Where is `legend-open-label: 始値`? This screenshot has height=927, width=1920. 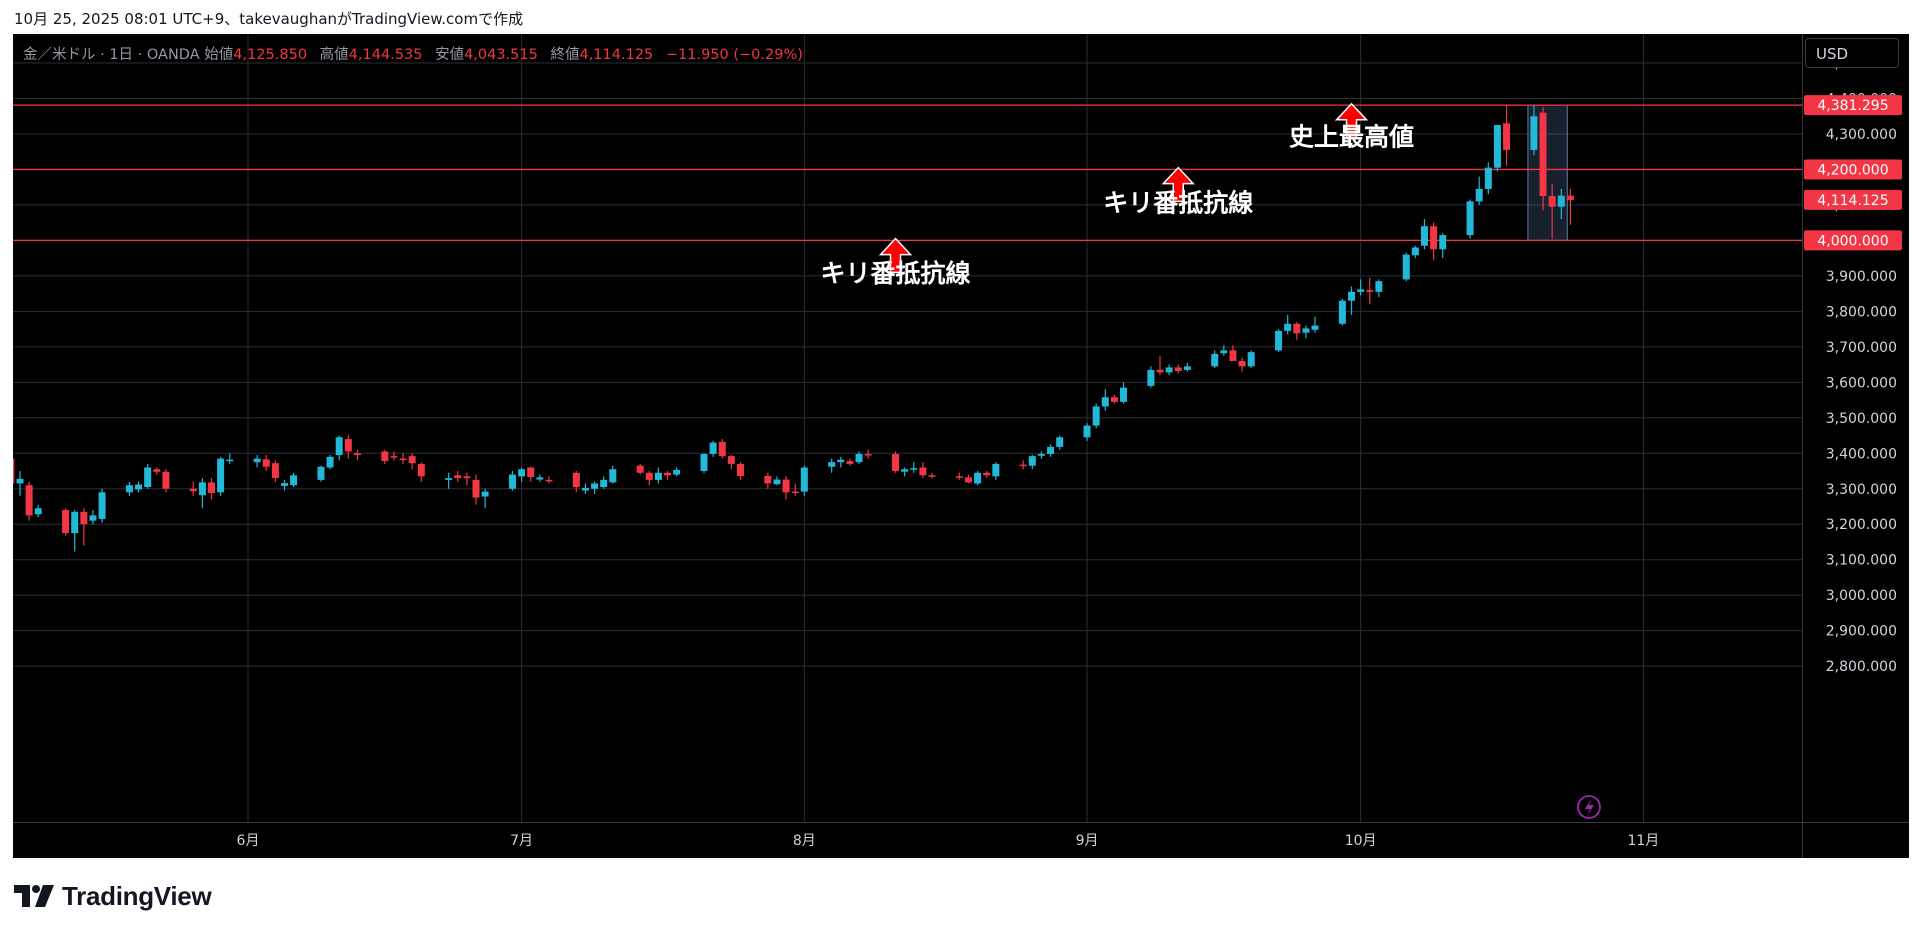 legend-open-label: 始値 is located at coordinates (219, 55).